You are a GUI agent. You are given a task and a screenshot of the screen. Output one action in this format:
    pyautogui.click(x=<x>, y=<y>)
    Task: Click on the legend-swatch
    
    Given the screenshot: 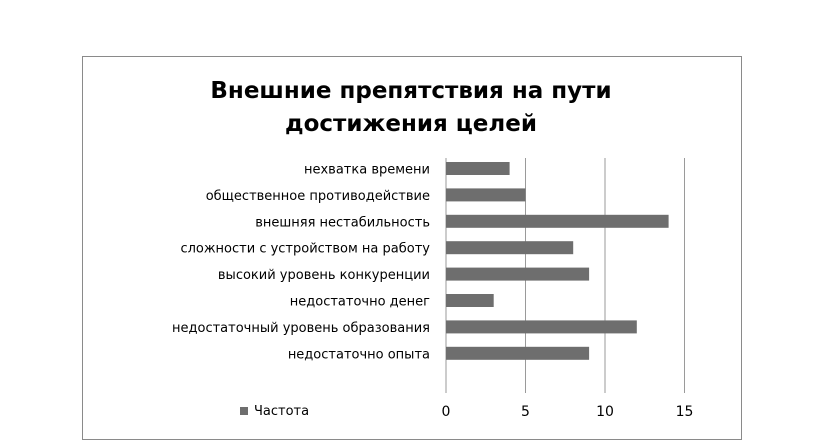 What is the action you would take?
    pyautogui.click(x=244, y=411)
    